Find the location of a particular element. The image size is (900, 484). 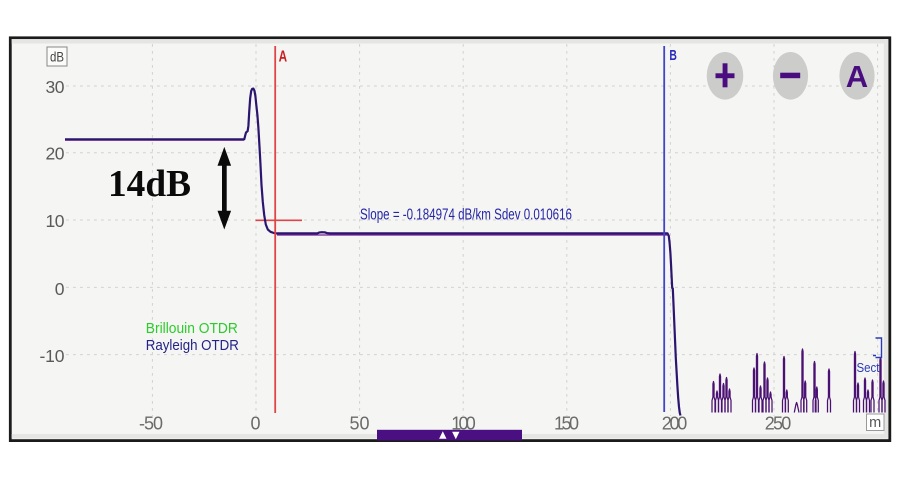

svg-text: Rayleigh OTDR is located at coordinates (192, 346).